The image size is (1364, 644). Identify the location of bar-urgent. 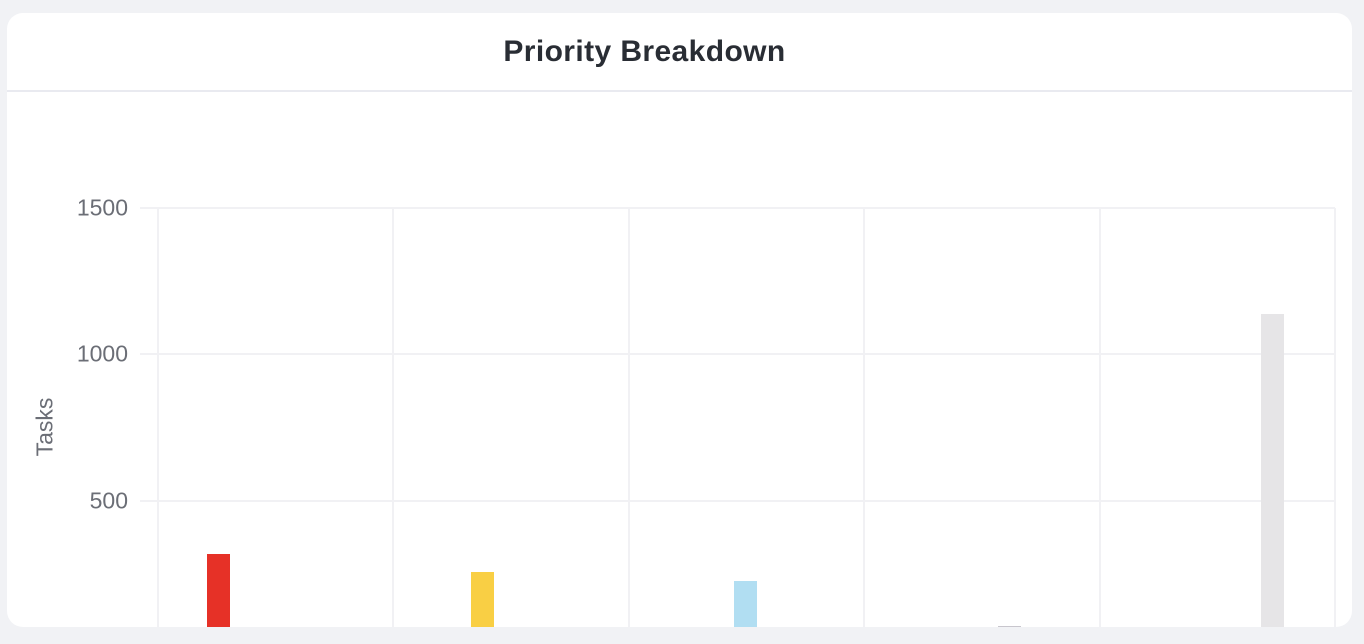
(218, 590).